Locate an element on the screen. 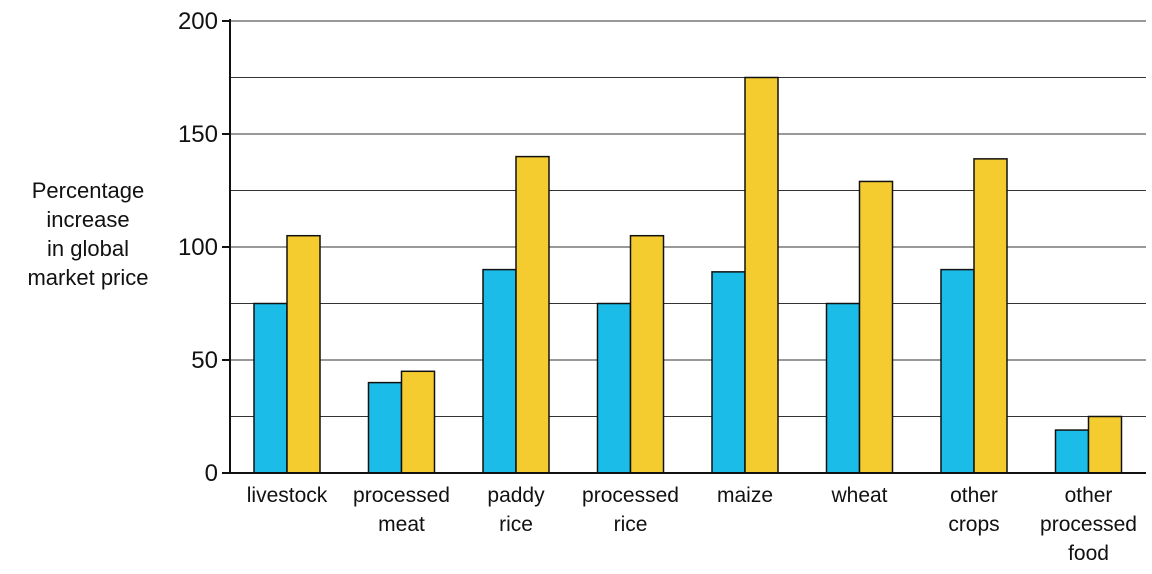  y-tick-label: 200 is located at coordinates (198, 21).